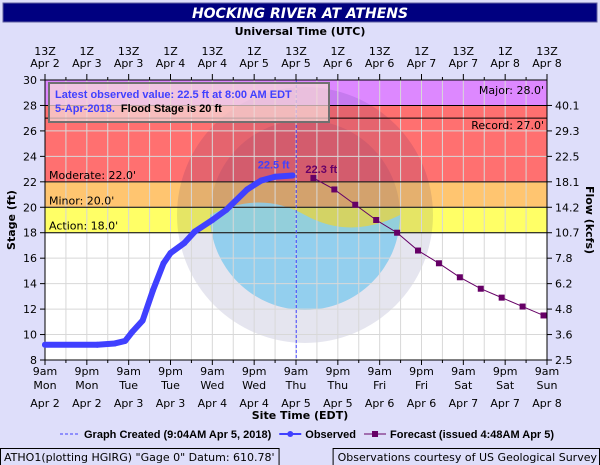 The width and height of the screenshot is (600, 465). What do you see at coordinates (30, 131) in the screenshot?
I see `y-tick-label: 26` at bounding box center [30, 131].